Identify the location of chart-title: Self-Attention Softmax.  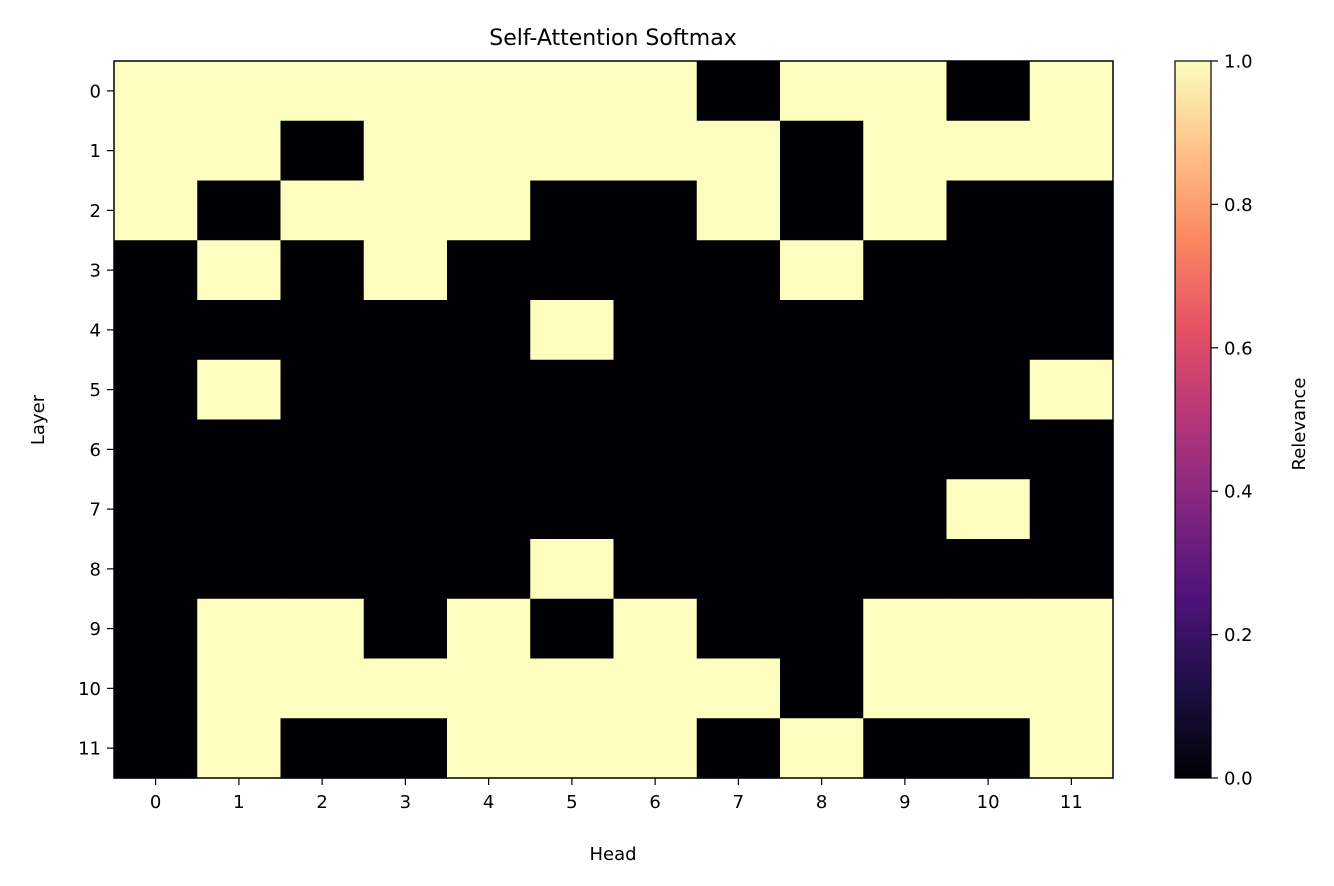
(612, 38).